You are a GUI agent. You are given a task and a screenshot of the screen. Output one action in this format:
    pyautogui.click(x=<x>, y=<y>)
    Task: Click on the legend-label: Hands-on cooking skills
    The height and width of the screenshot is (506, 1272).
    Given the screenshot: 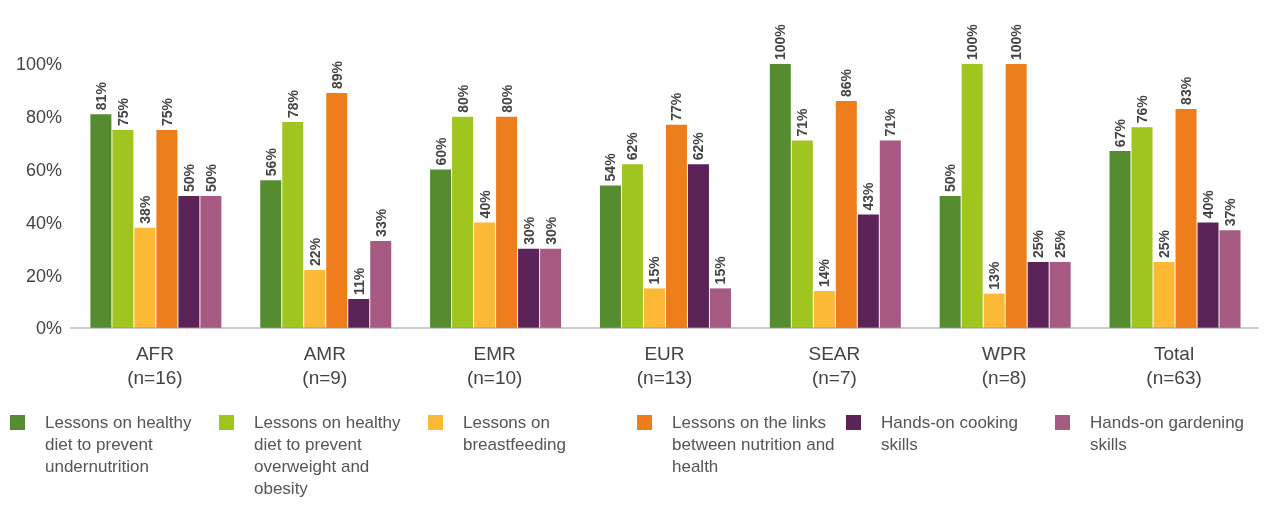 What is the action you would take?
    pyautogui.click(x=950, y=434)
    